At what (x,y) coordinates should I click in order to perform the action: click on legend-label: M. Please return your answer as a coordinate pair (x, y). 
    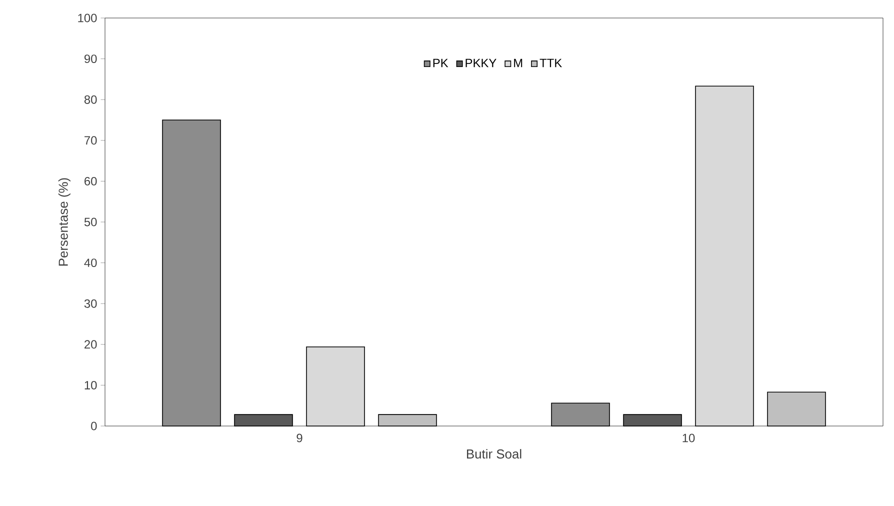
    Looking at the image, I should click on (518, 63).